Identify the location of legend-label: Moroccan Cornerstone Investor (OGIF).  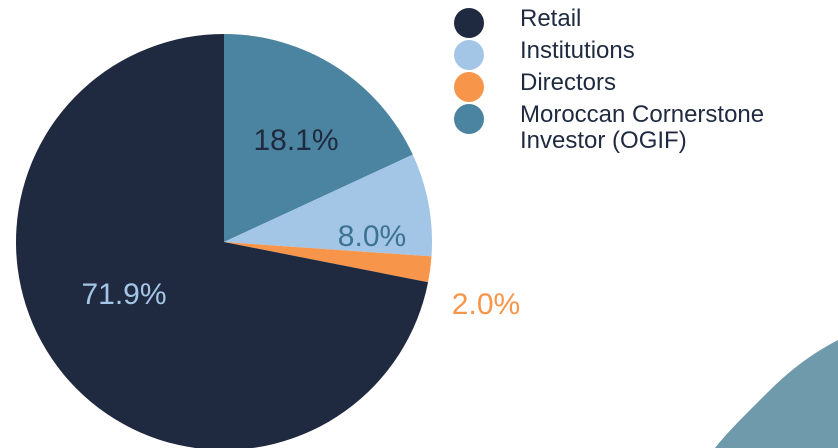
(642, 127).